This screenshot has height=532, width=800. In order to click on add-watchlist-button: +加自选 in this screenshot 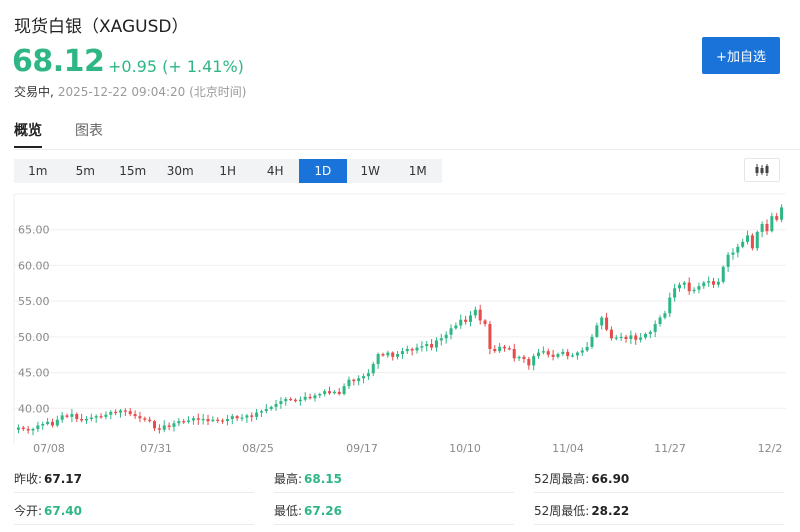, I will do `click(741, 55)`.